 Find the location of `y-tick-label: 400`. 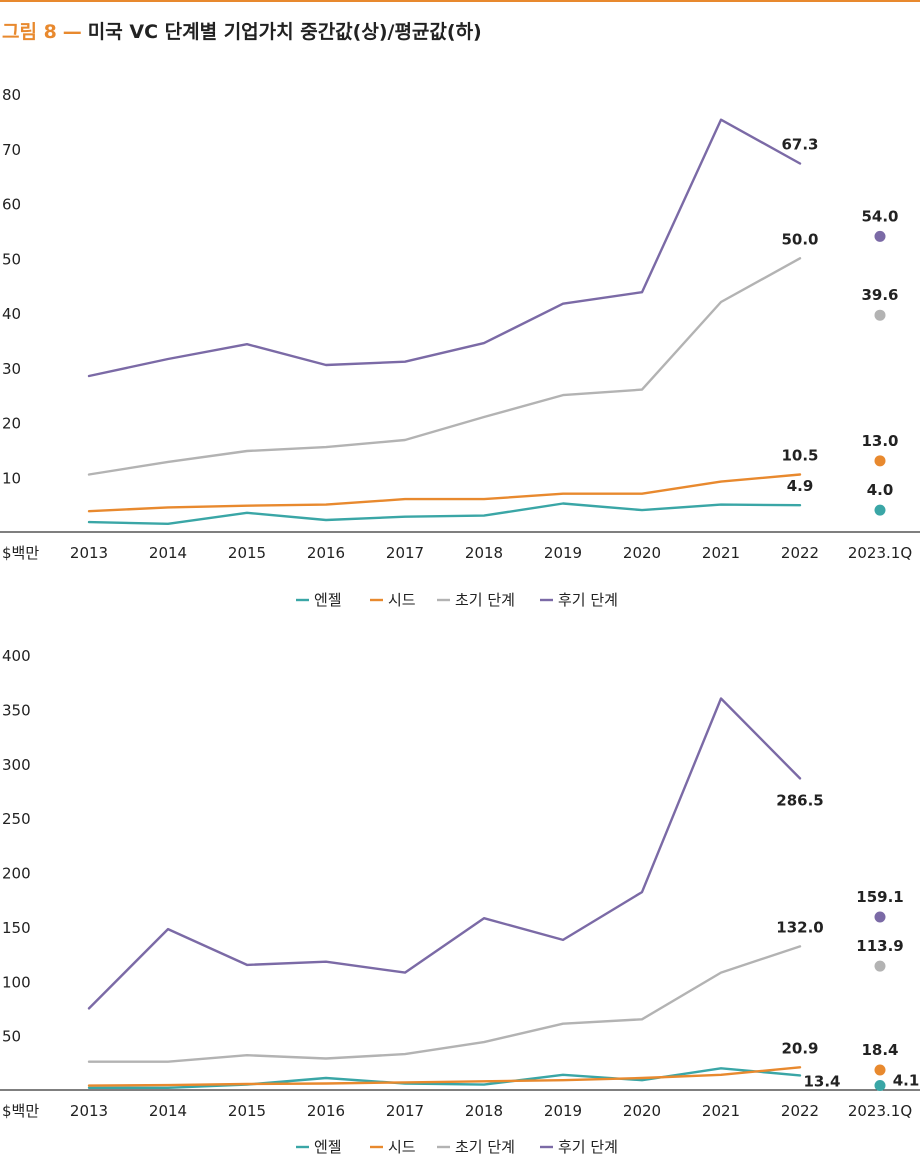

y-tick-label: 400 is located at coordinates (16, 656).